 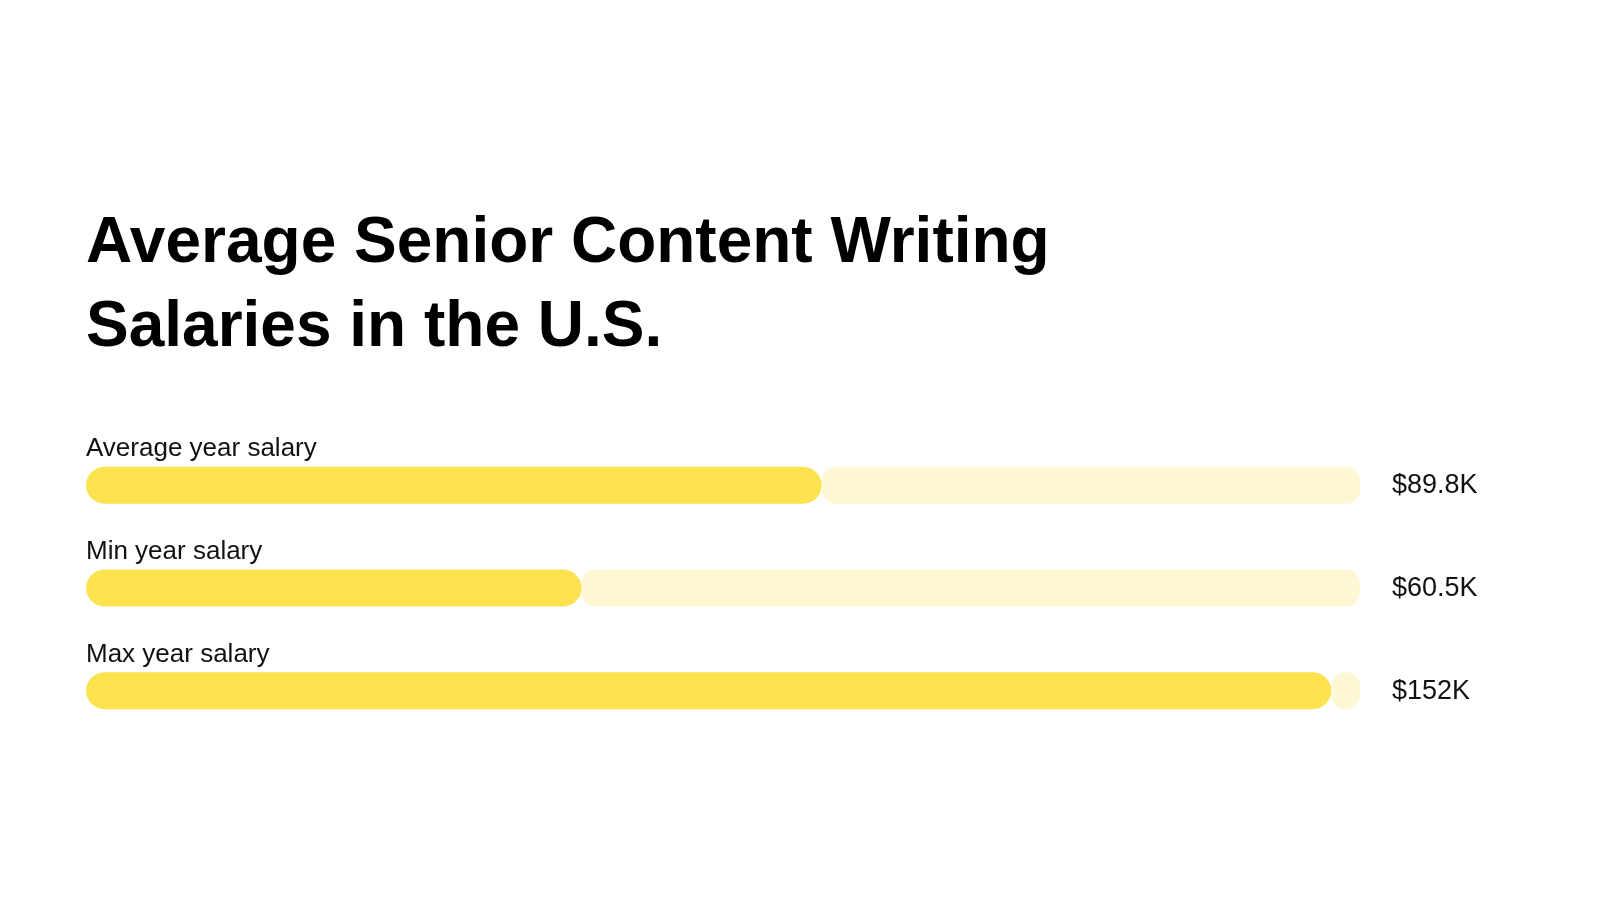 I want to click on y-tick-label: Min year salary, so click(x=174, y=550).